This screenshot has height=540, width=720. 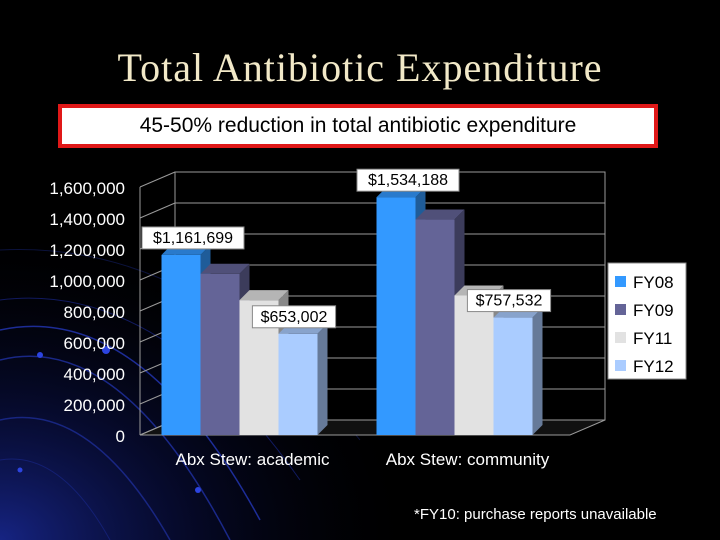 I want to click on y-tick-label: 0, so click(x=120, y=436).